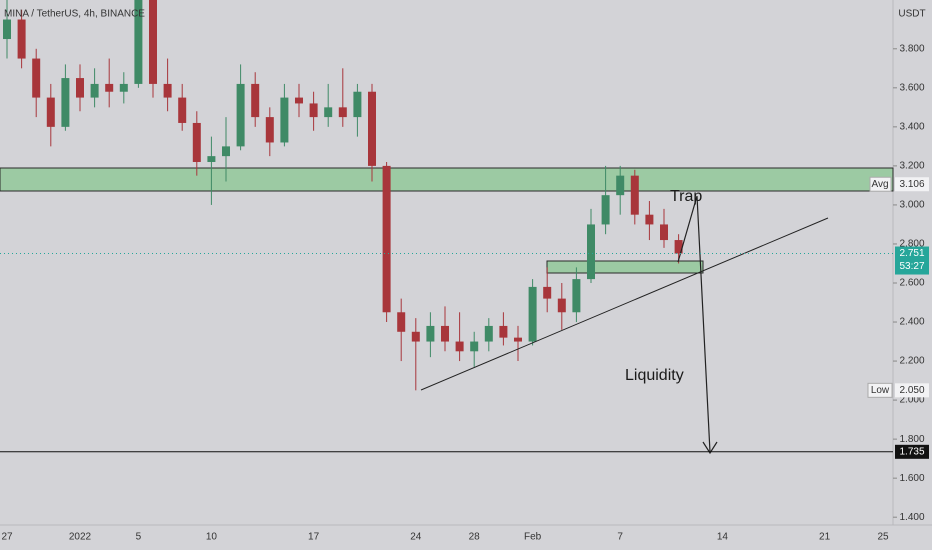 This screenshot has width=932, height=550. What do you see at coordinates (139, 537) in the screenshot?
I see `x-tick-label: 5` at bounding box center [139, 537].